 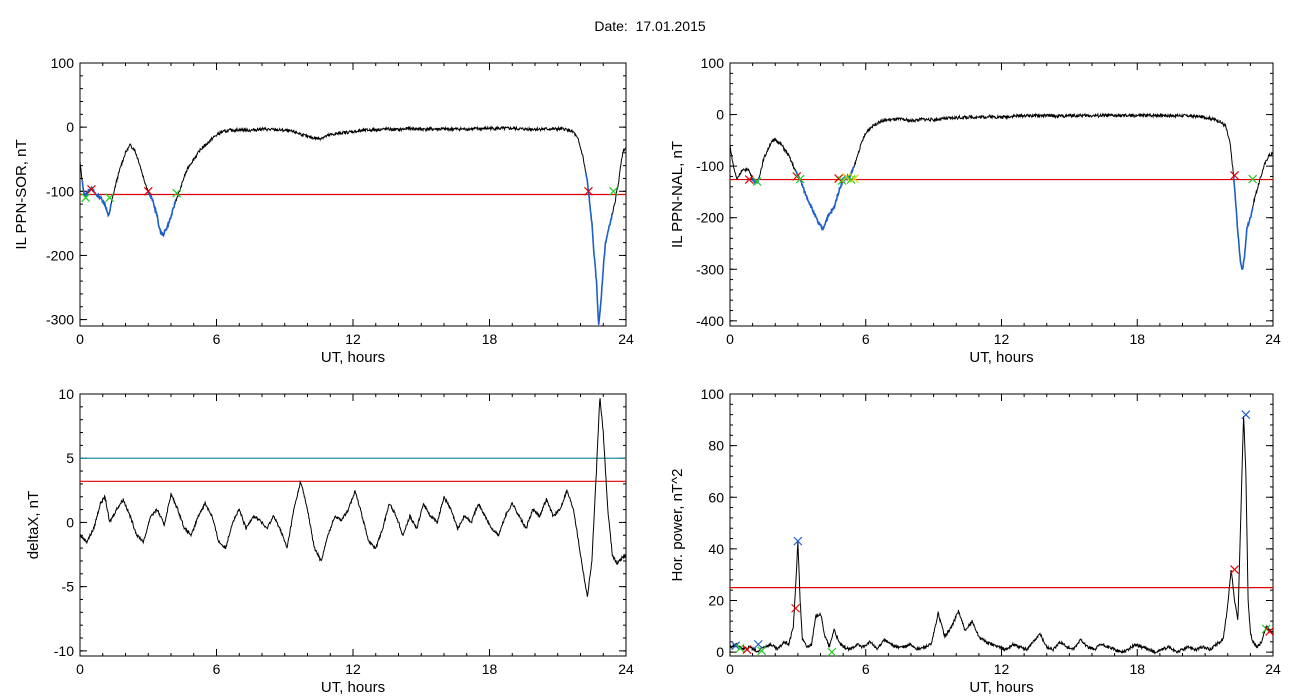 I want to click on y-tick-label: 20, so click(x=716, y=601).